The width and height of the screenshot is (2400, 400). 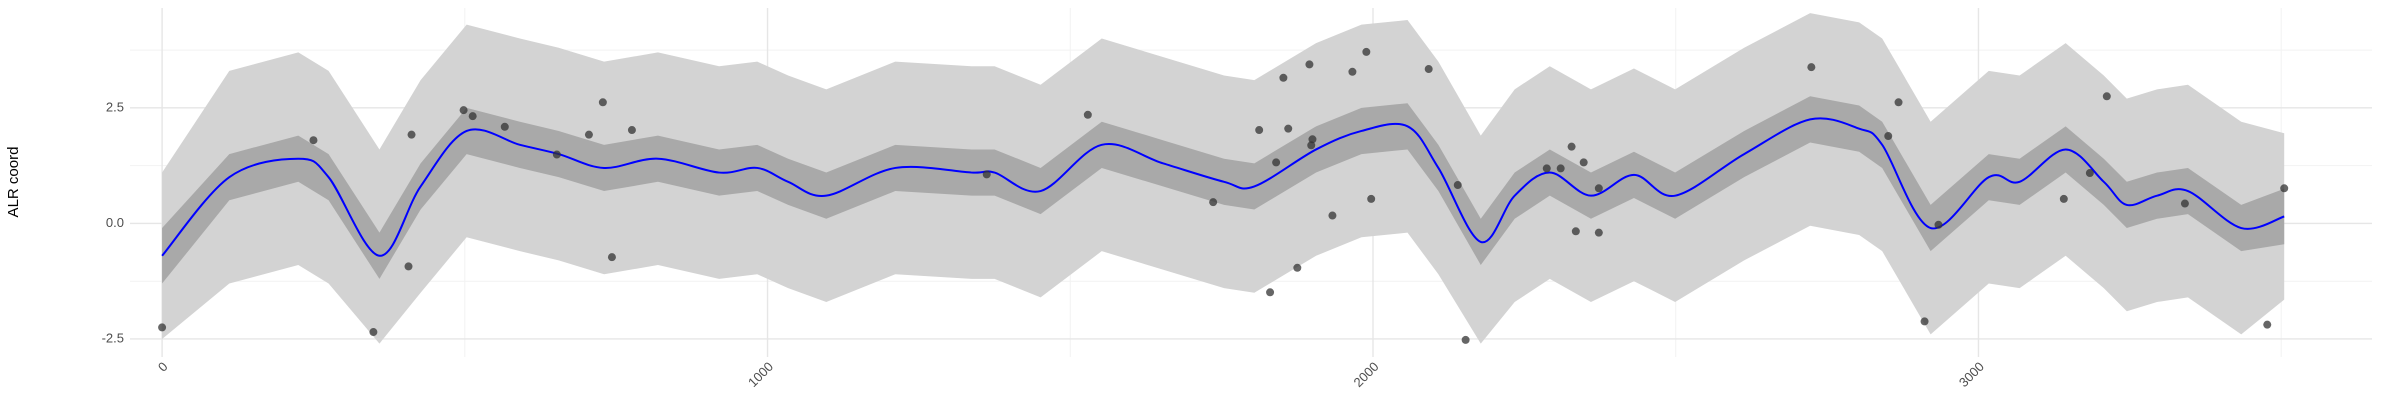 I want to click on x-tick-label: 1000, so click(x=760, y=374).